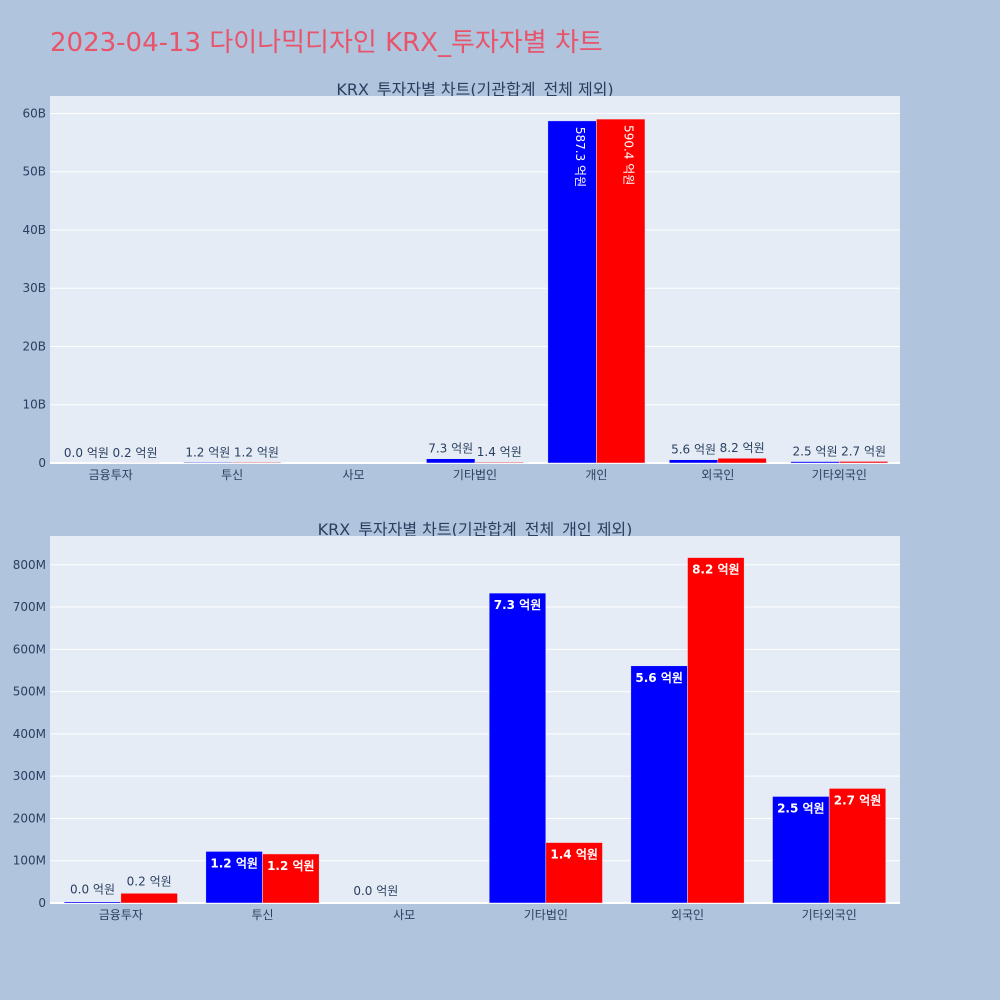 The image size is (1000, 1000). What do you see at coordinates (815, 452) in the screenshot?
I see `chart-0-data-label: 2.5 억원` at bounding box center [815, 452].